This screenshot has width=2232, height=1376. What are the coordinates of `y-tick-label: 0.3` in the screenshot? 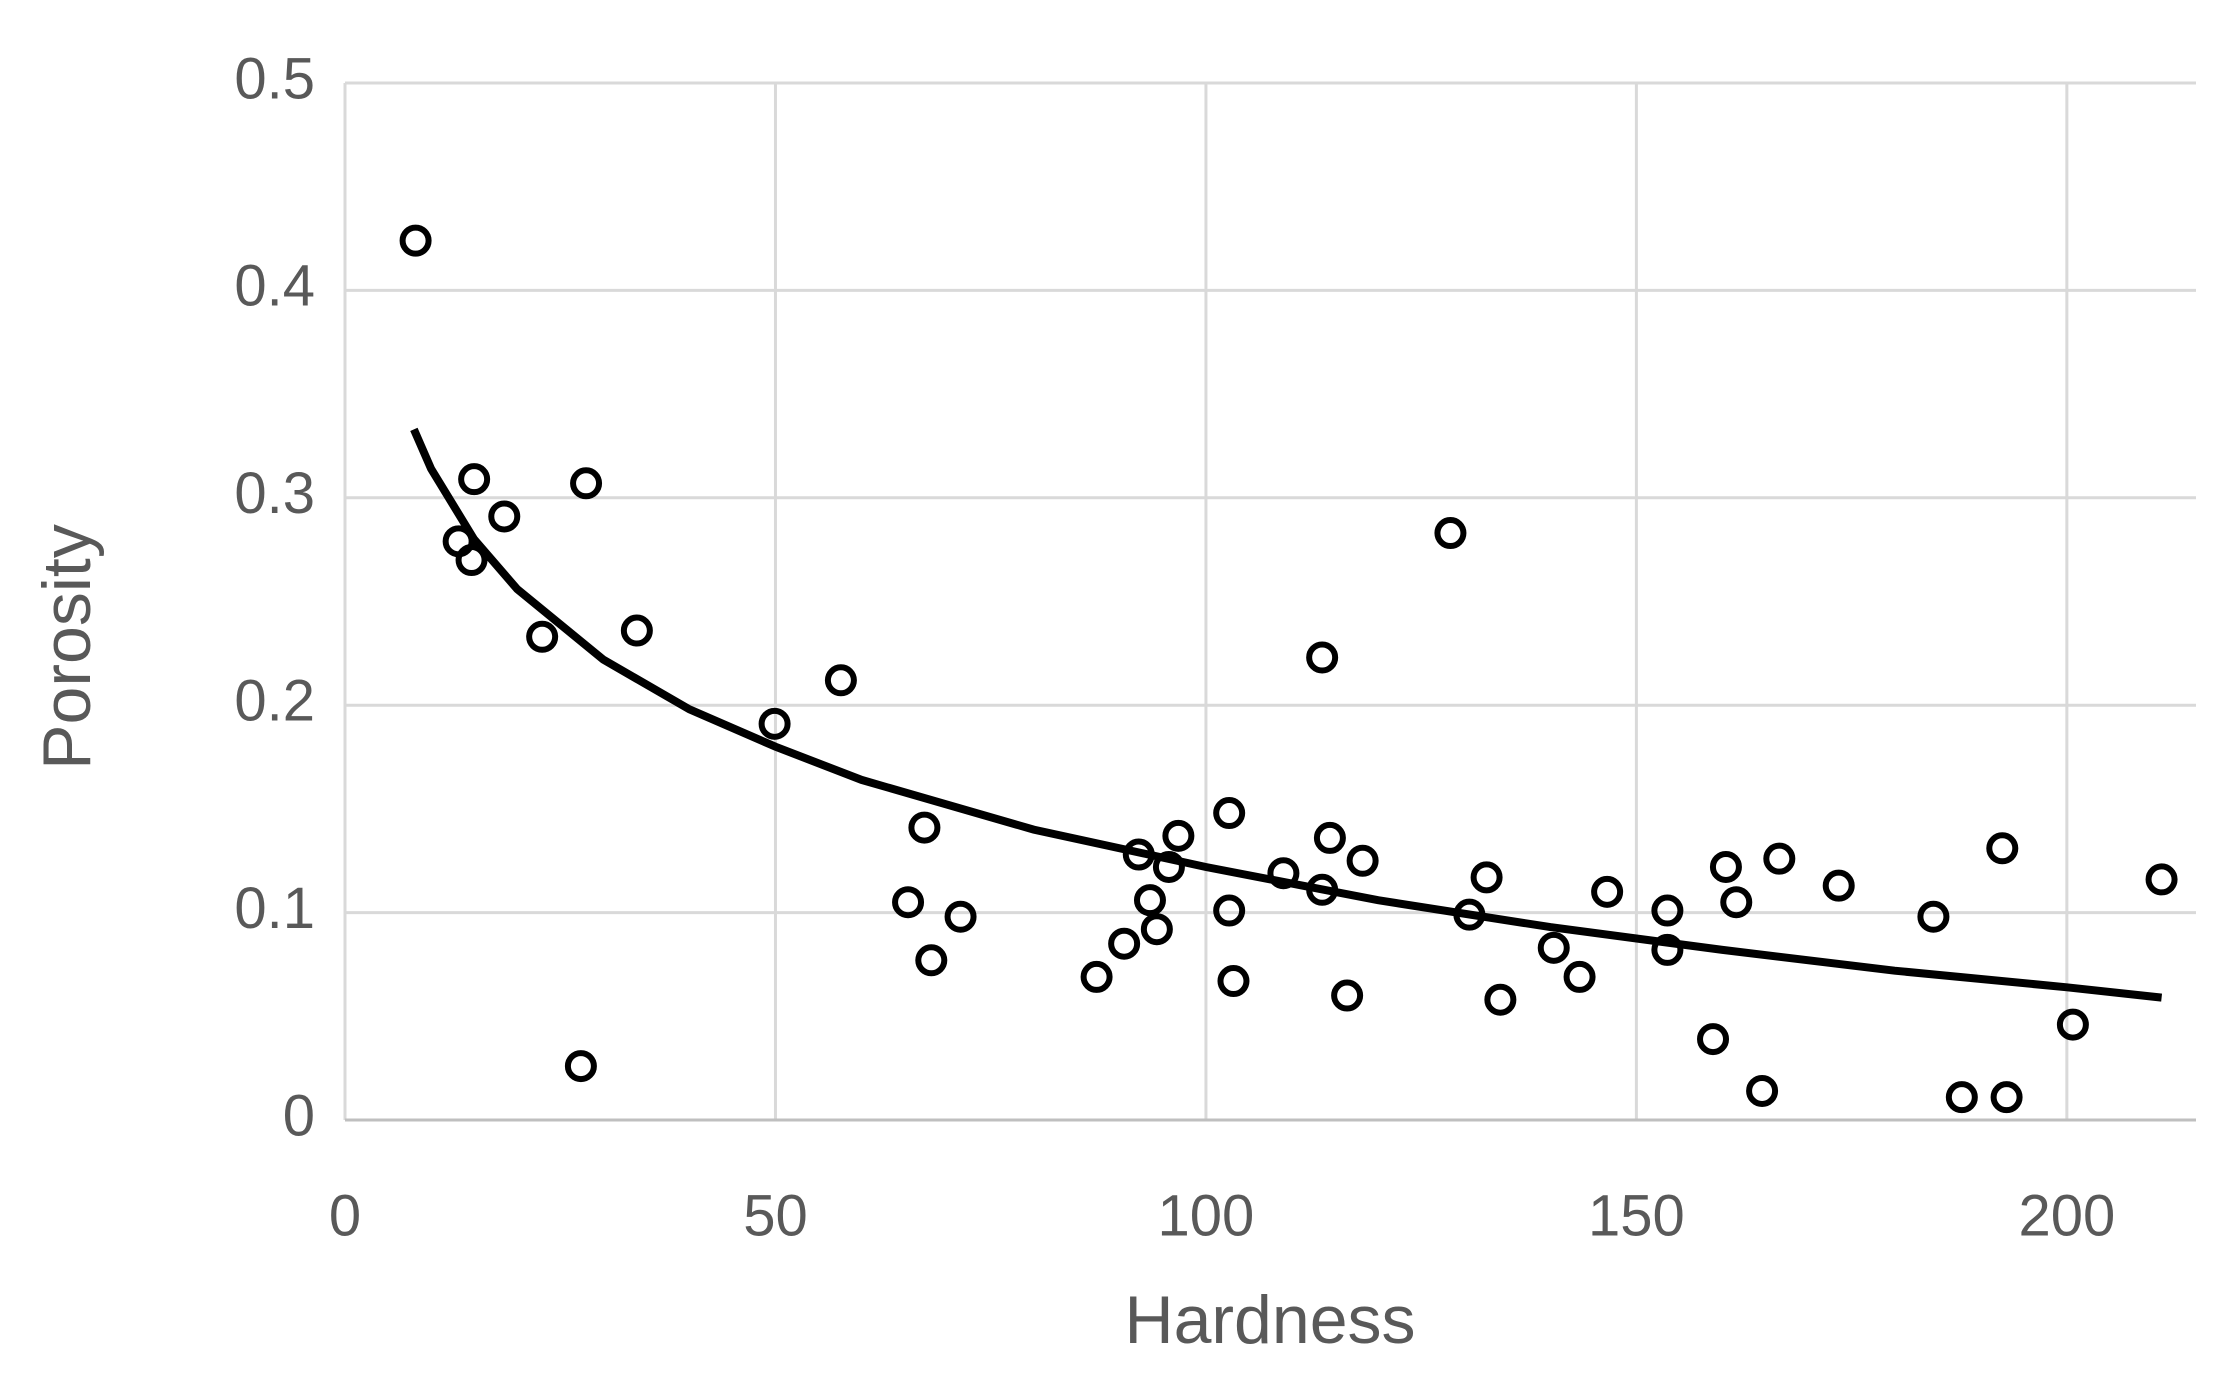 It's located at (274, 493).